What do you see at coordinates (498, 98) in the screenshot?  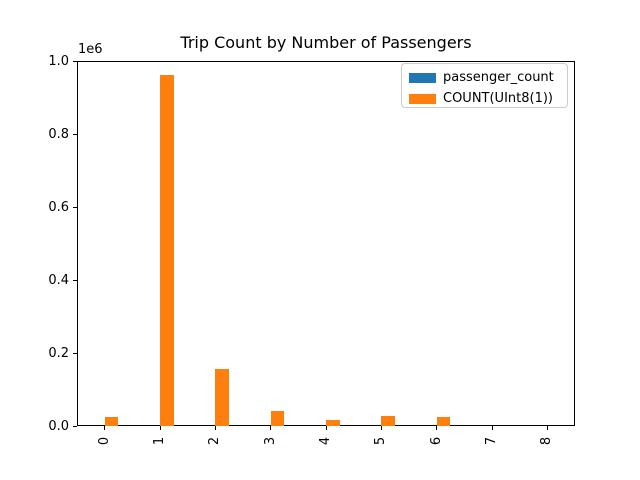 I see `legend-label: COUNT(UInt8(1))` at bounding box center [498, 98].